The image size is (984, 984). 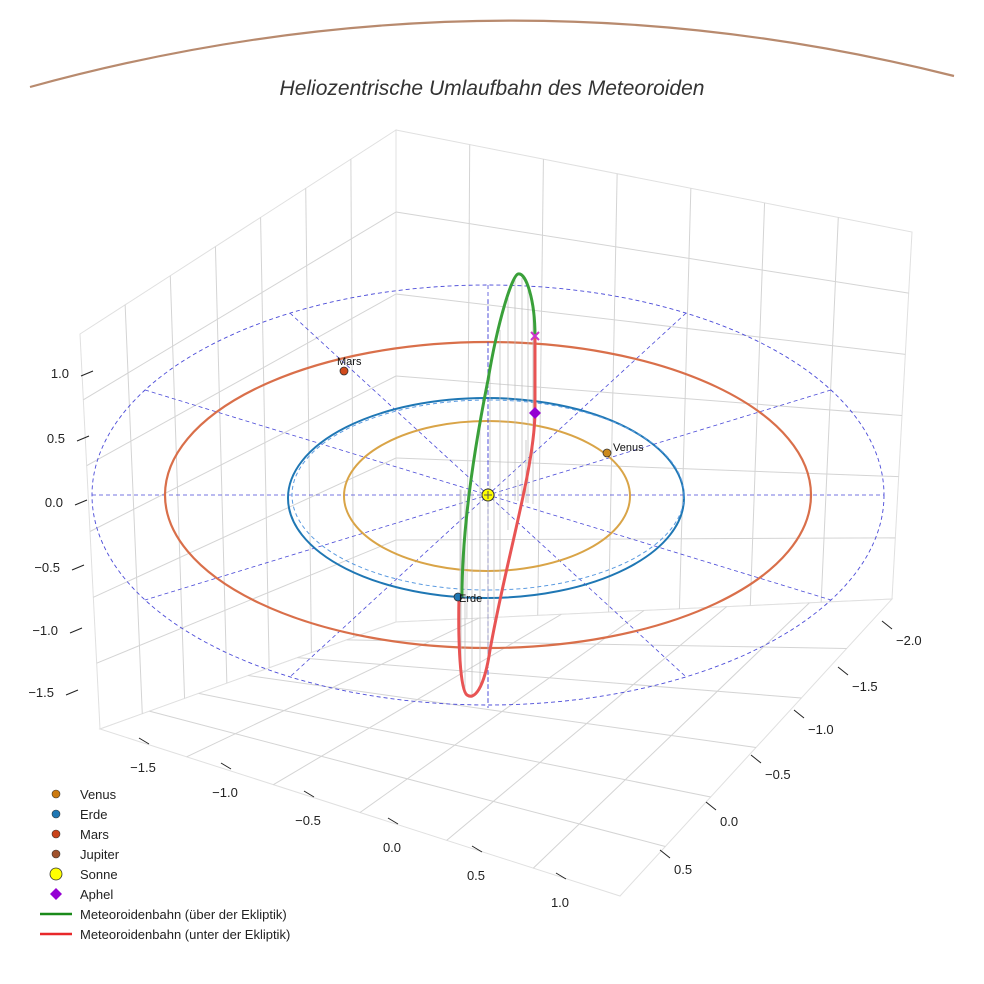 I want to click on y-tick-label: 0.0, so click(x=392, y=847).